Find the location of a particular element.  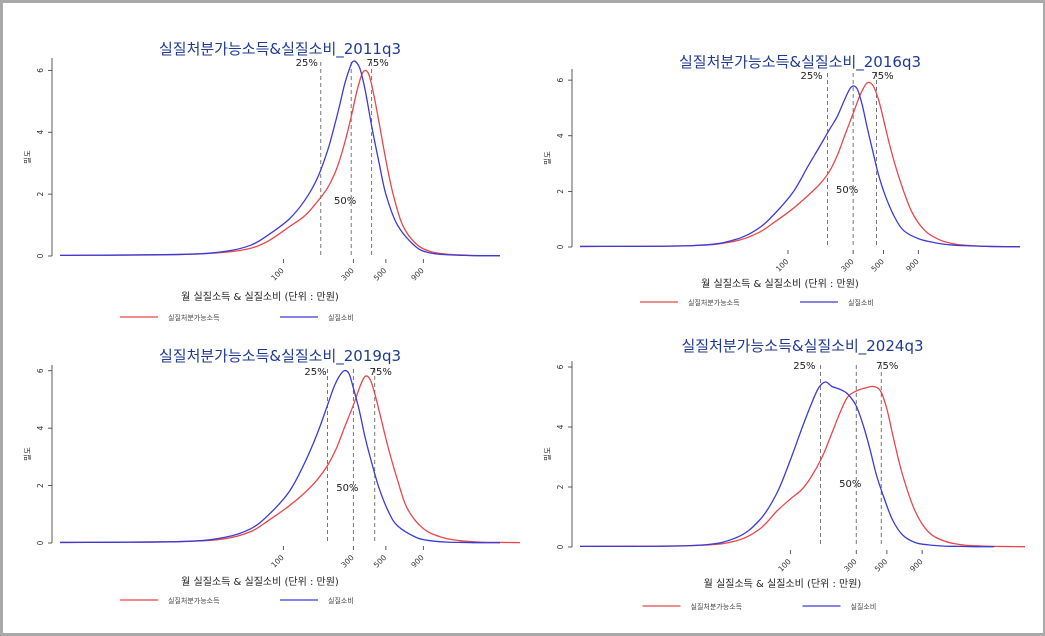

chart-title: 실질처분가능소득&실질소비_2011q3 is located at coordinates (280, 49).